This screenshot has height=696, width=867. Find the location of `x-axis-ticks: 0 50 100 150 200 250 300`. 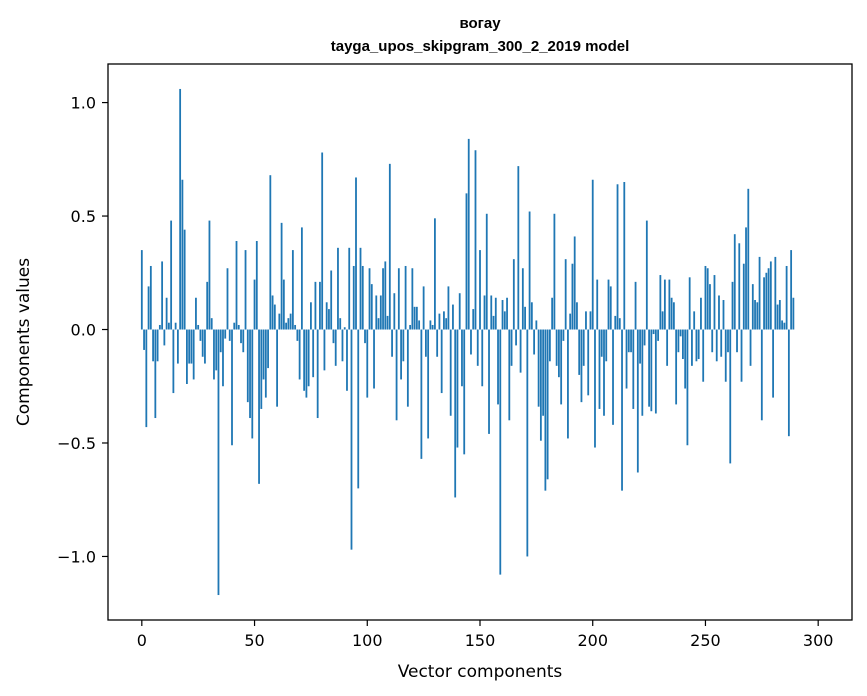

x-axis-ticks: 0 50 100 150 200 250 300 is located at coordinates (485, 635).